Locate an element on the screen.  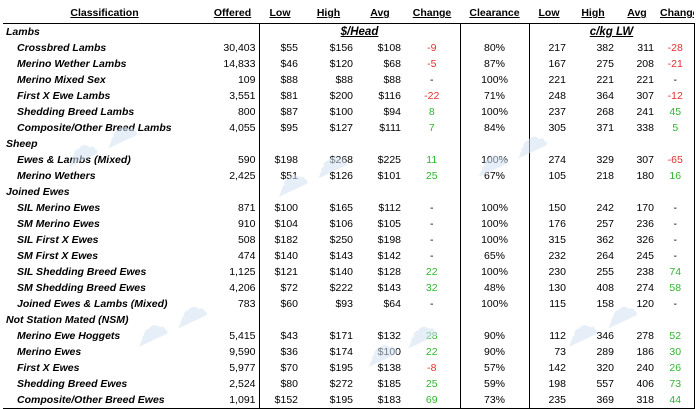
category-label: Joined Ewes is located at coordinates (38, 192).